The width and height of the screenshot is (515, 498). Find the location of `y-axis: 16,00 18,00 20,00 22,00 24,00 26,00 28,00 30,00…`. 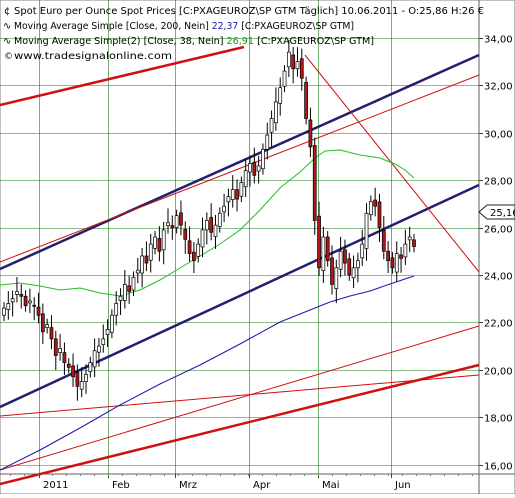

y-axis: 16,00 18,00 20,00 22,00 24,00 26,00 28,00 30,00… is located at coordinates (496, 254).